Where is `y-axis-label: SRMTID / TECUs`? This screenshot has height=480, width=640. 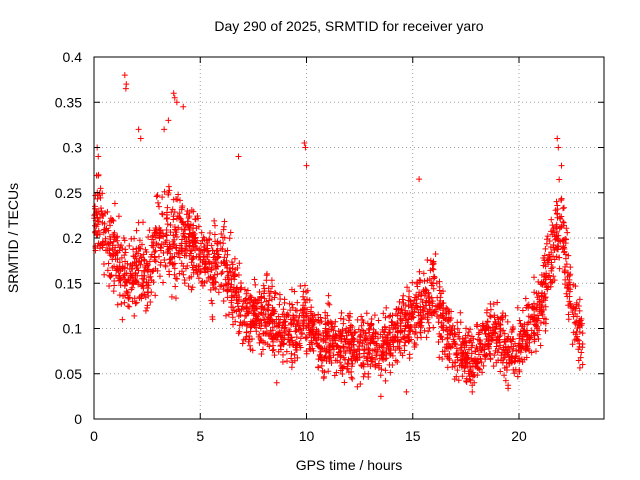 y-axis-label: SRMTID / TECUs is located at coordinates (13, 238).